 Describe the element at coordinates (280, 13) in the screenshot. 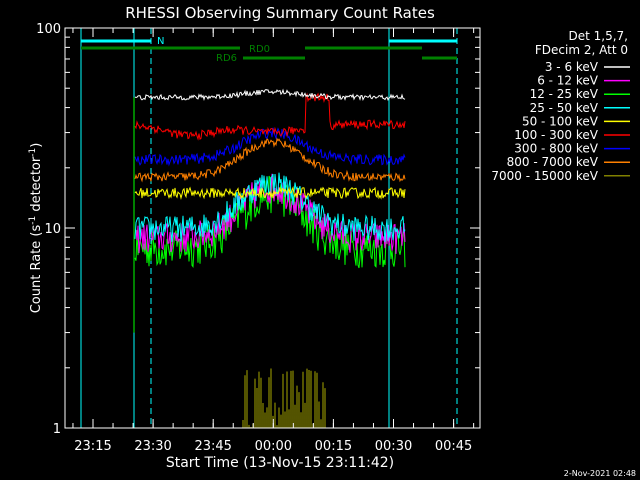

I see `chart-title: RHESSI Observing Summary Count Rates` at that location.